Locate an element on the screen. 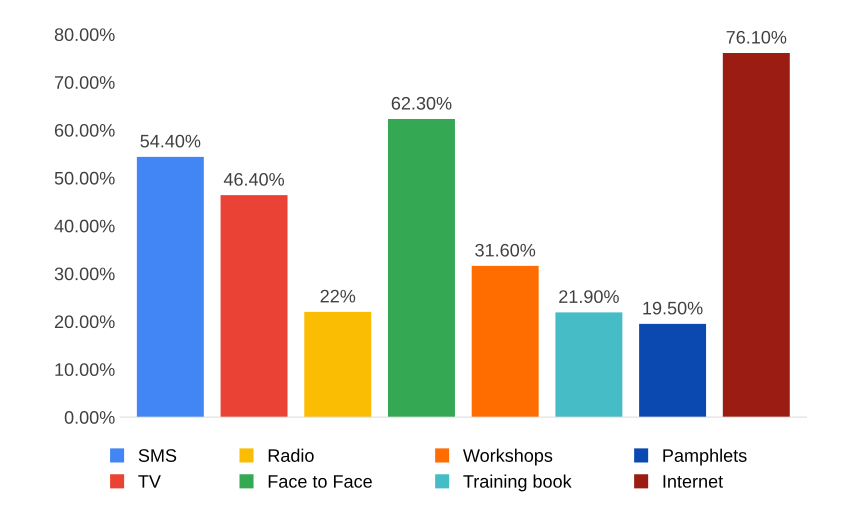  legend-label: SMS is located at coordinates (157, 455).